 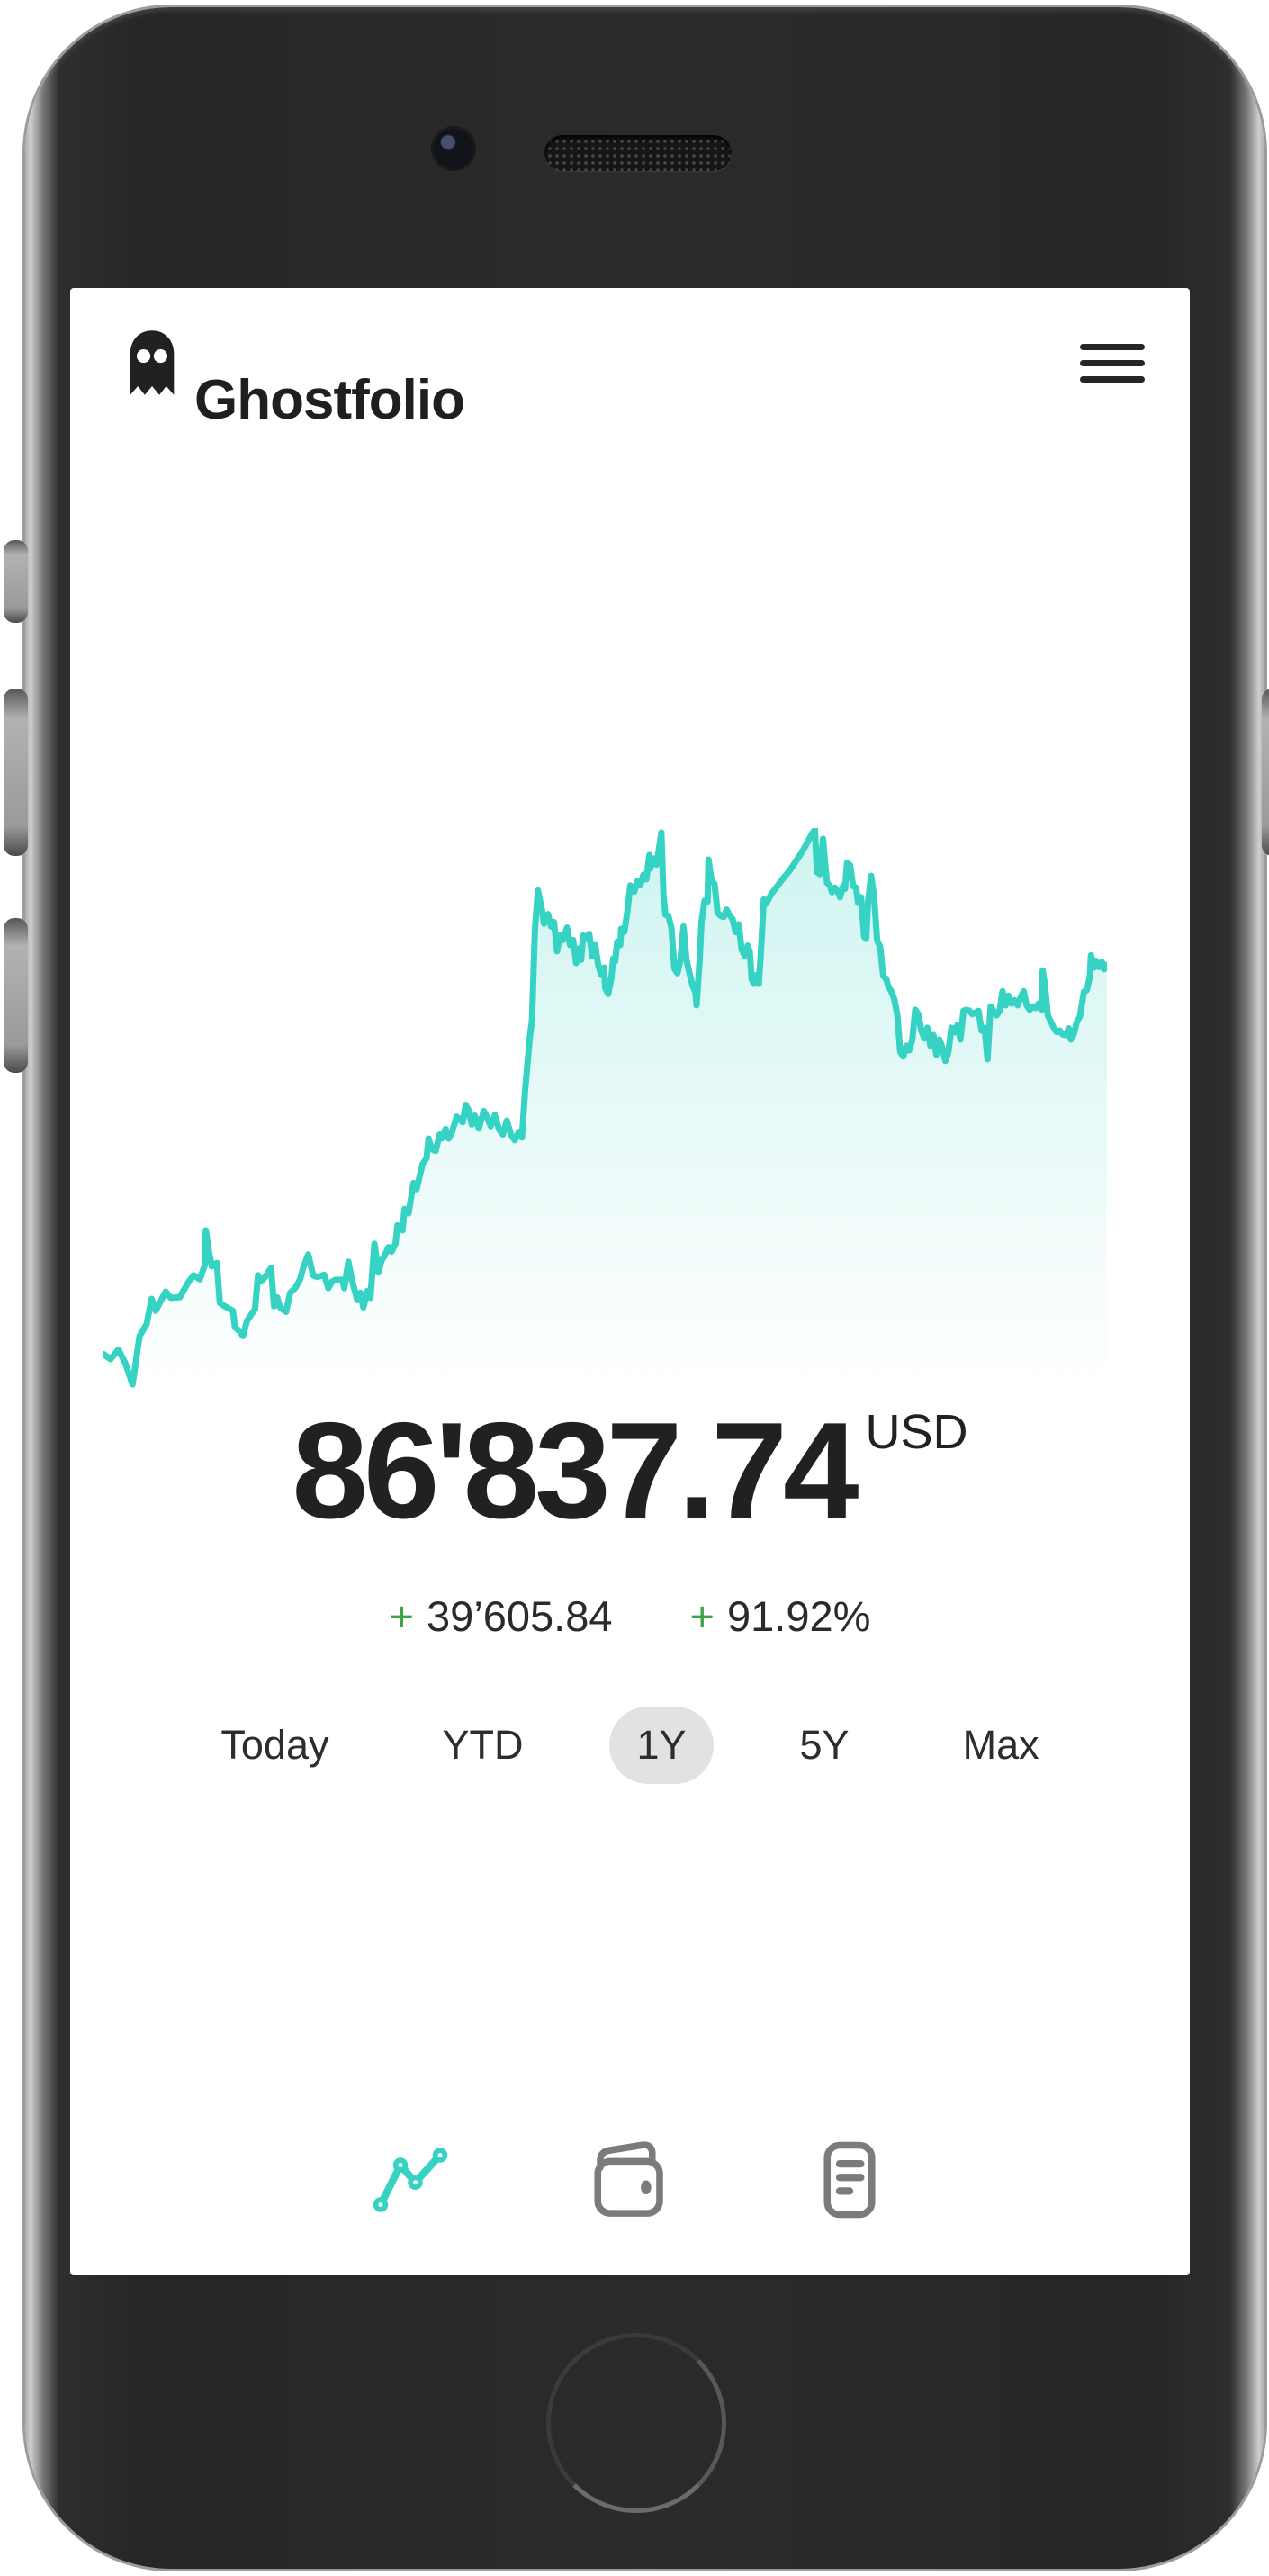 I want to click on report-icon, so click(x=850, y=2180).